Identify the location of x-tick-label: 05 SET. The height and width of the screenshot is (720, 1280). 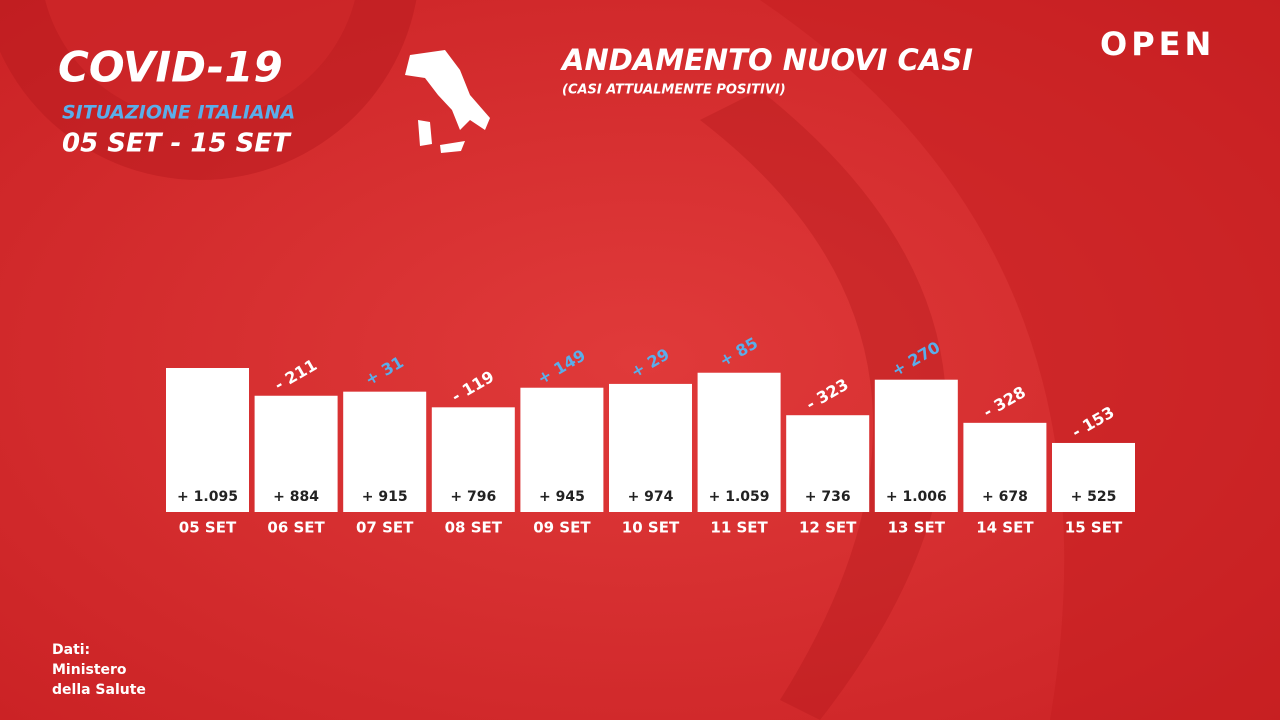
(208, 528).